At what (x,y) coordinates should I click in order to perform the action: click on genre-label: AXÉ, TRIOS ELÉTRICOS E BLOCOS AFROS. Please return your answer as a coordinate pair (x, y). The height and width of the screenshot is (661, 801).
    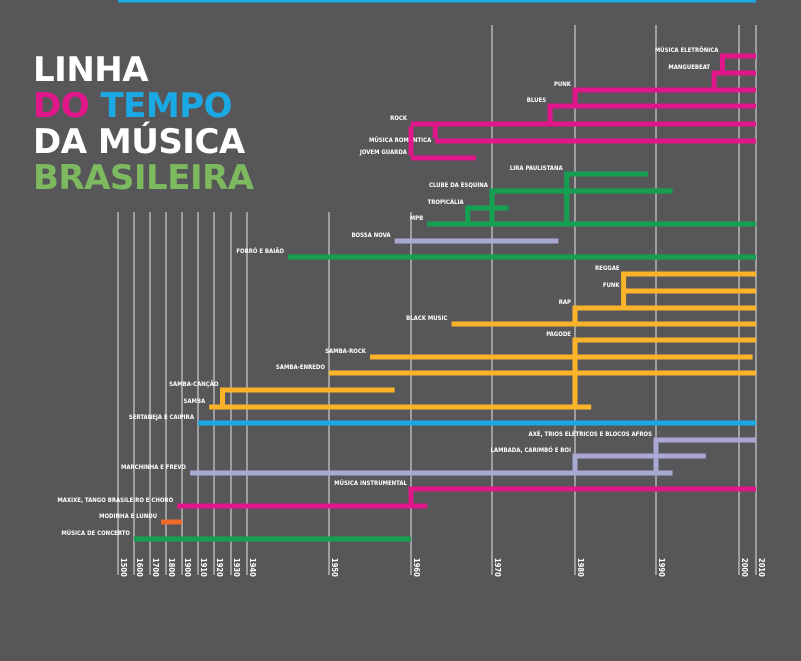
    Looking at the image, I should click on (591, 434).